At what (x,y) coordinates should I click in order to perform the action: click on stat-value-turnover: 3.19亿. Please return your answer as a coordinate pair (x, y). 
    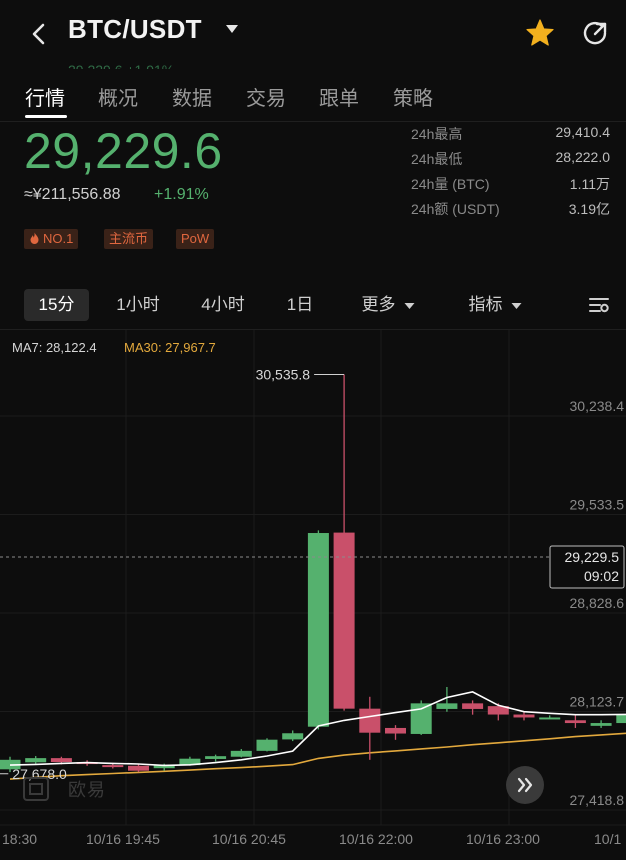
    Looking at the image, I should click on (589, 209).